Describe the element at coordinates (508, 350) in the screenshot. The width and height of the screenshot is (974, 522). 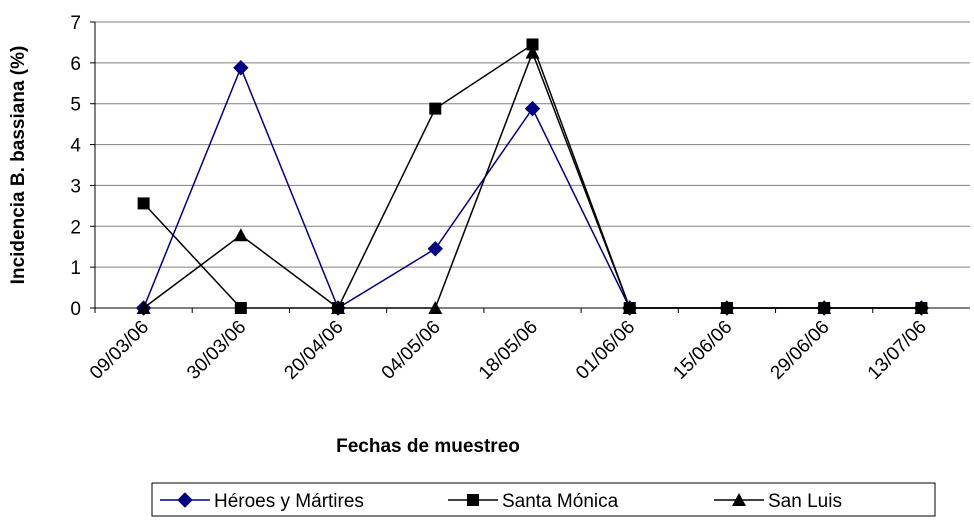
I see `x-tick-label: 18/05/06` at that location.